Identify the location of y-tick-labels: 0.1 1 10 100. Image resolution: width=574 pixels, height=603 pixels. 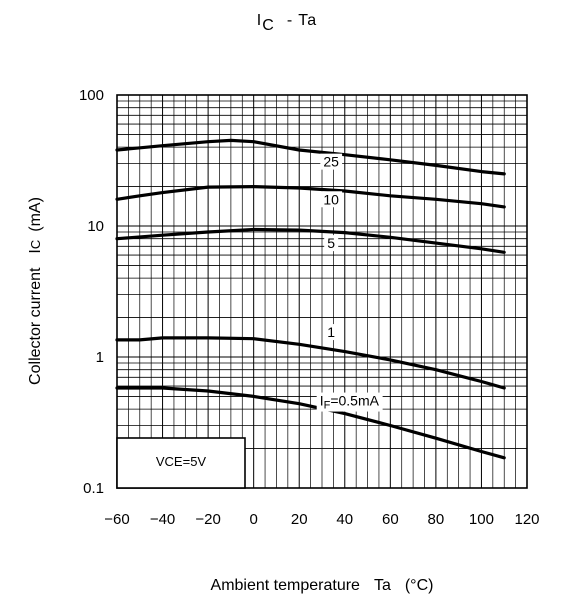
(91, 292).